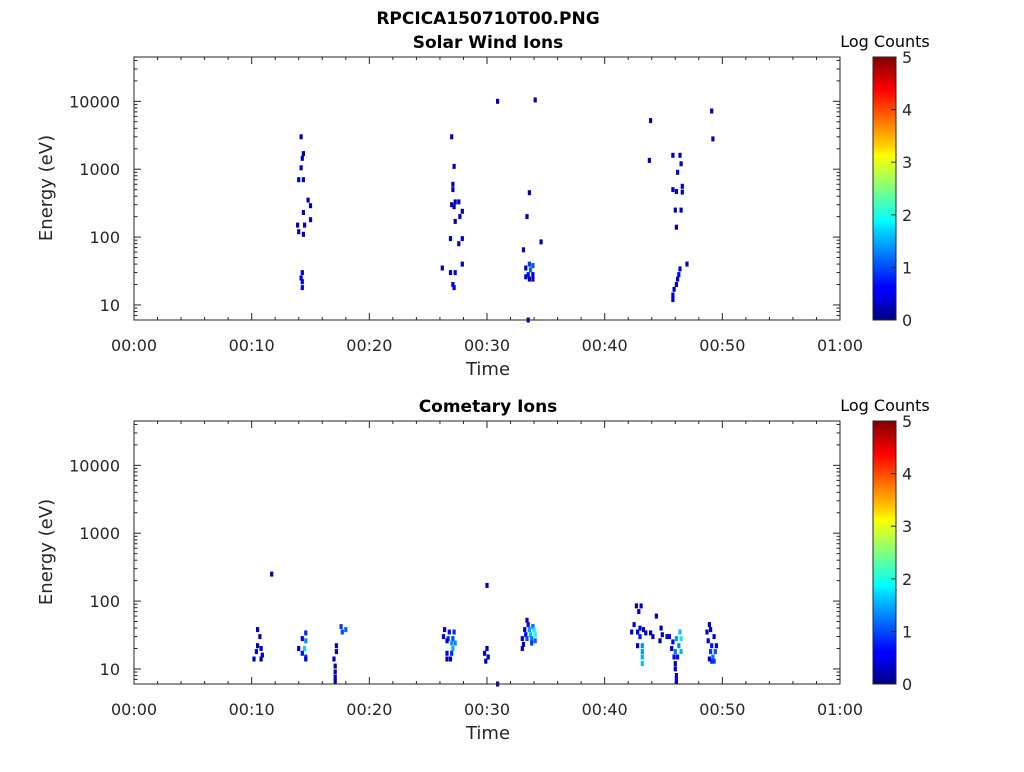  I want to click on panel2-x-axis-label: Time, so click(487, 733).